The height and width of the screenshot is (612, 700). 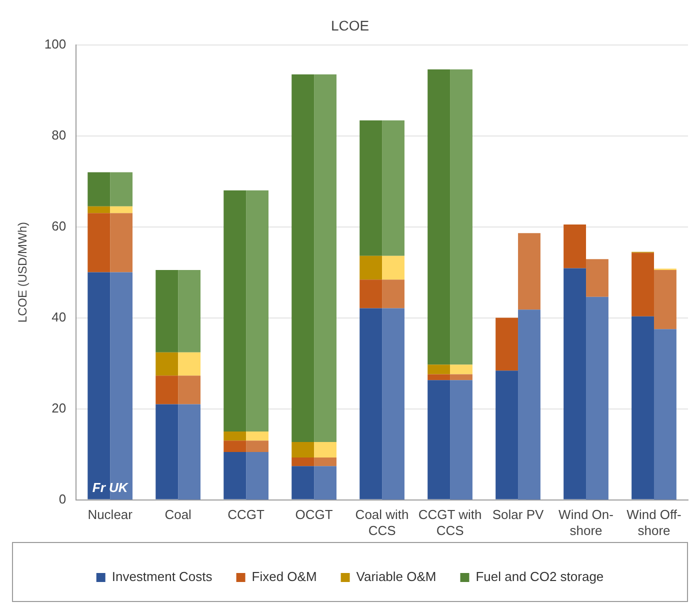 I want to click on y-tick-label: 100, so click(x=55, y=44).